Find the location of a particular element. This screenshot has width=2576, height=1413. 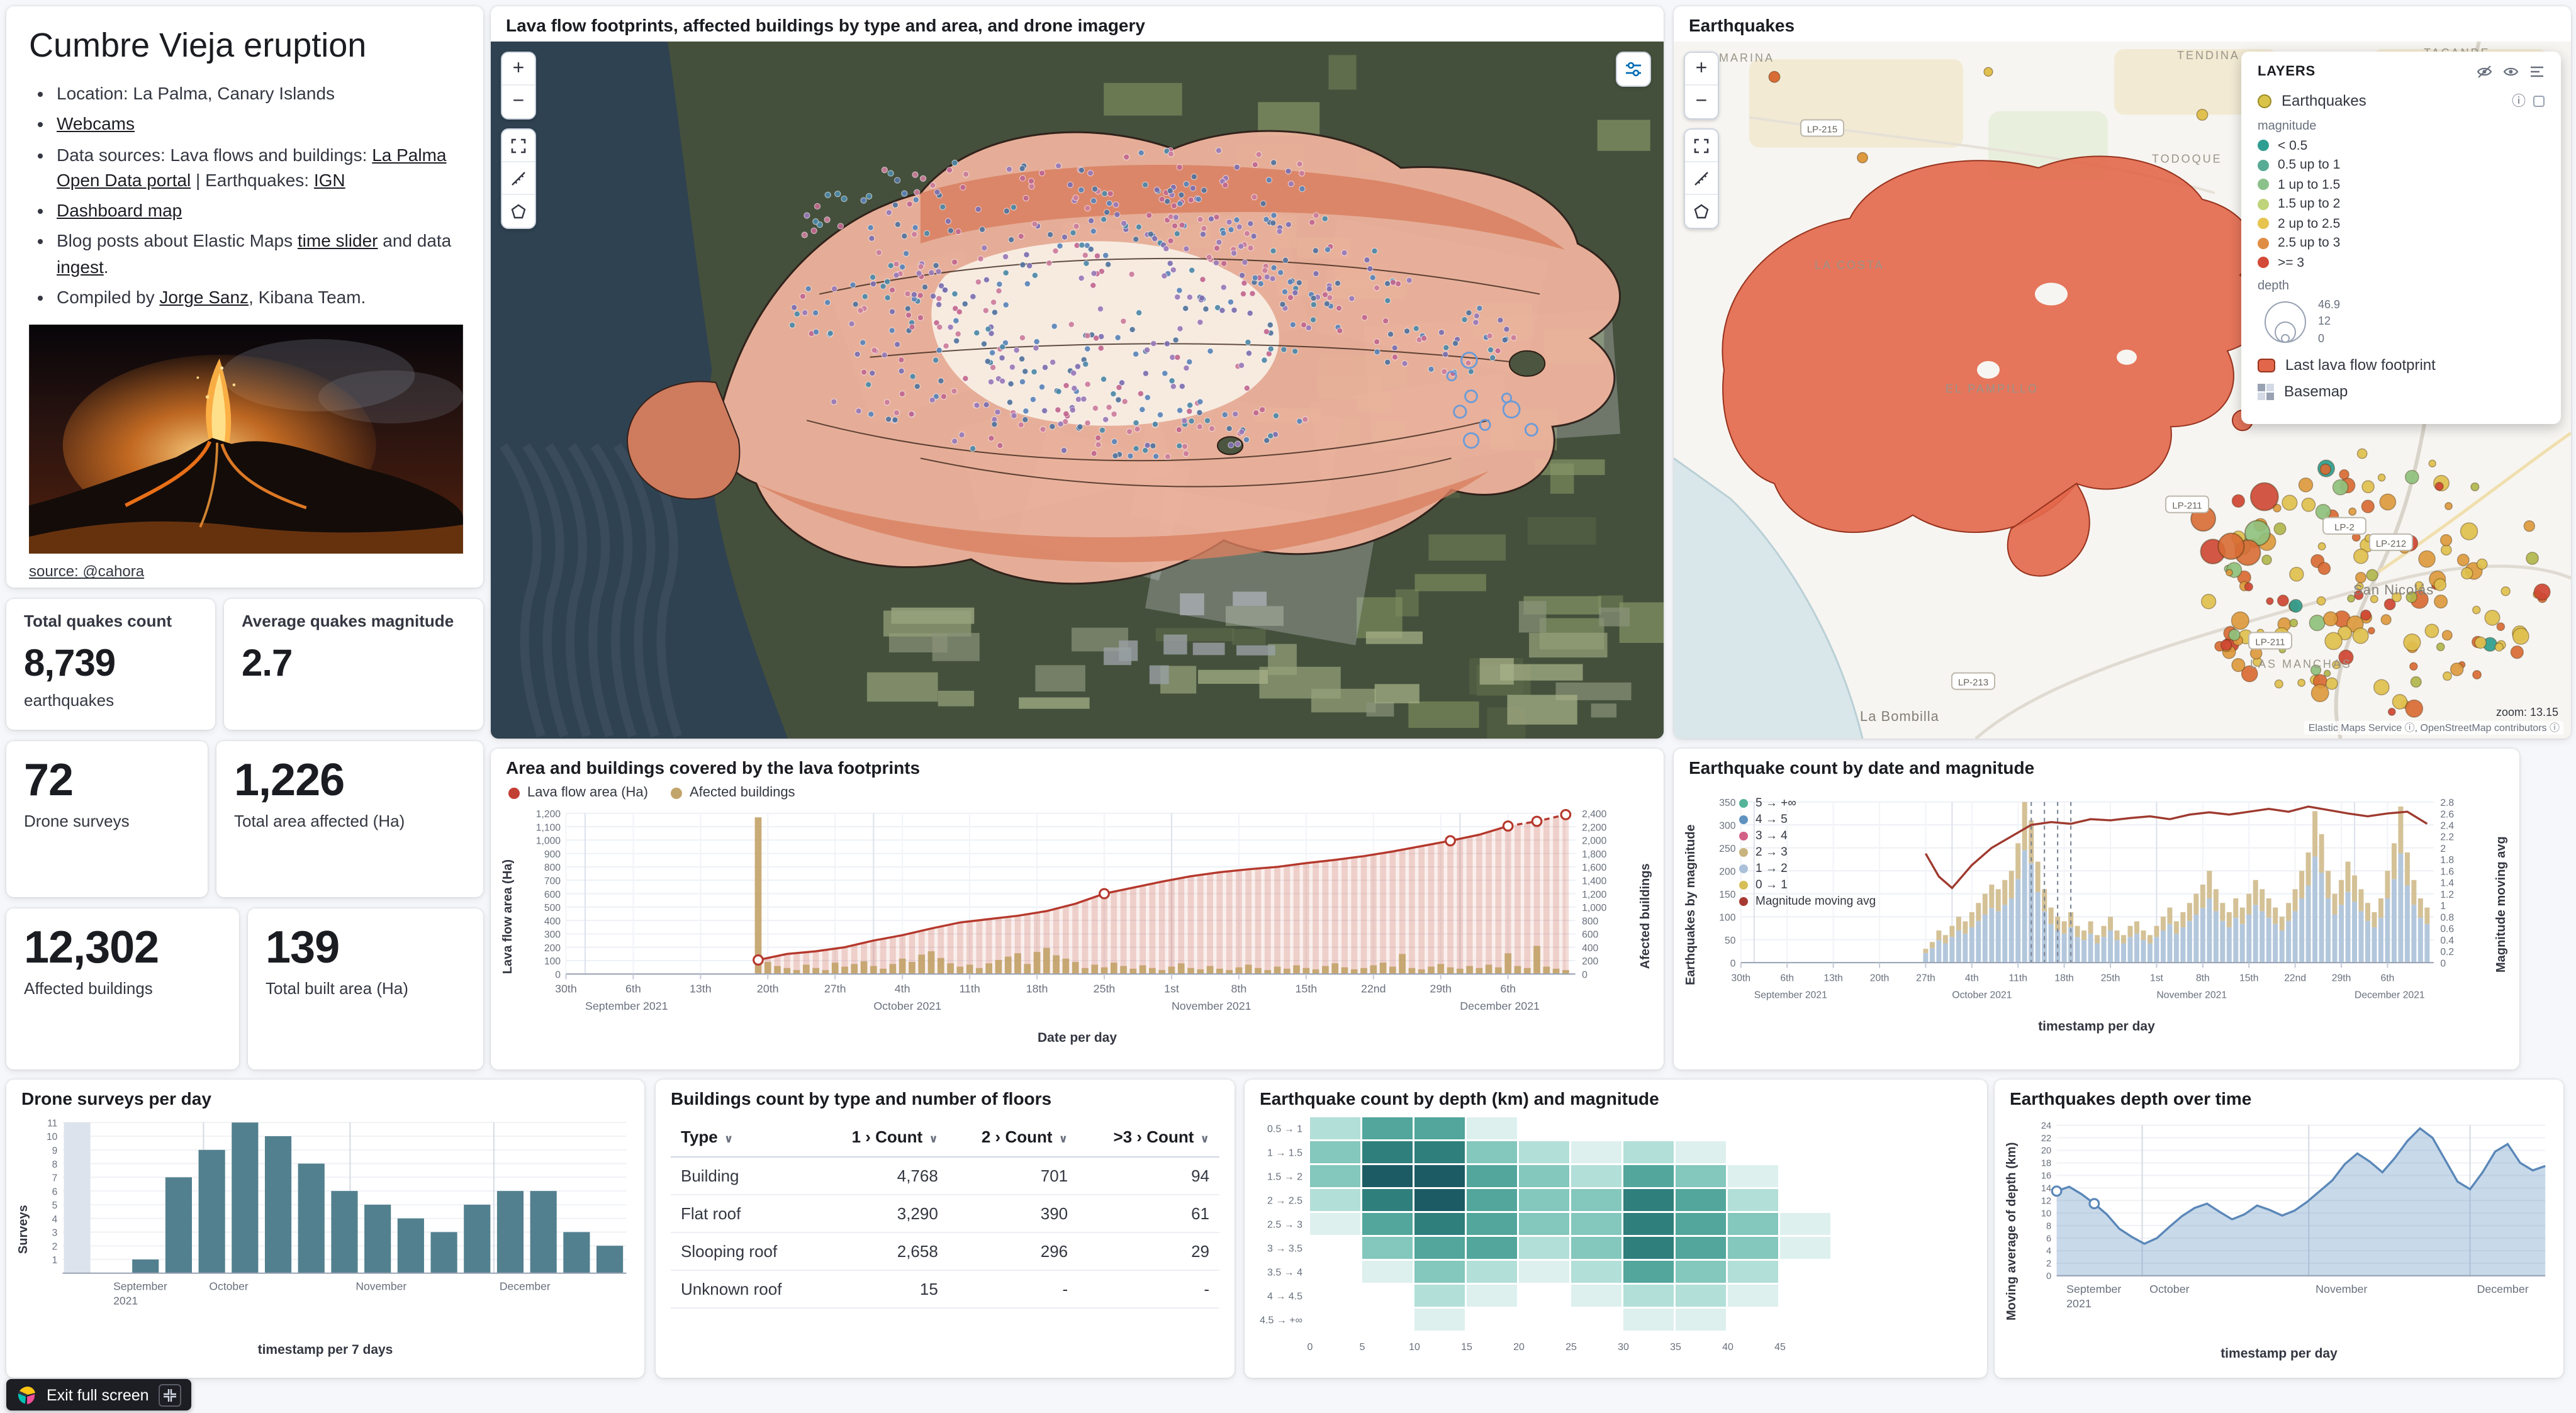

svg-text: 0.4 is located at coordinates (2447, 940).